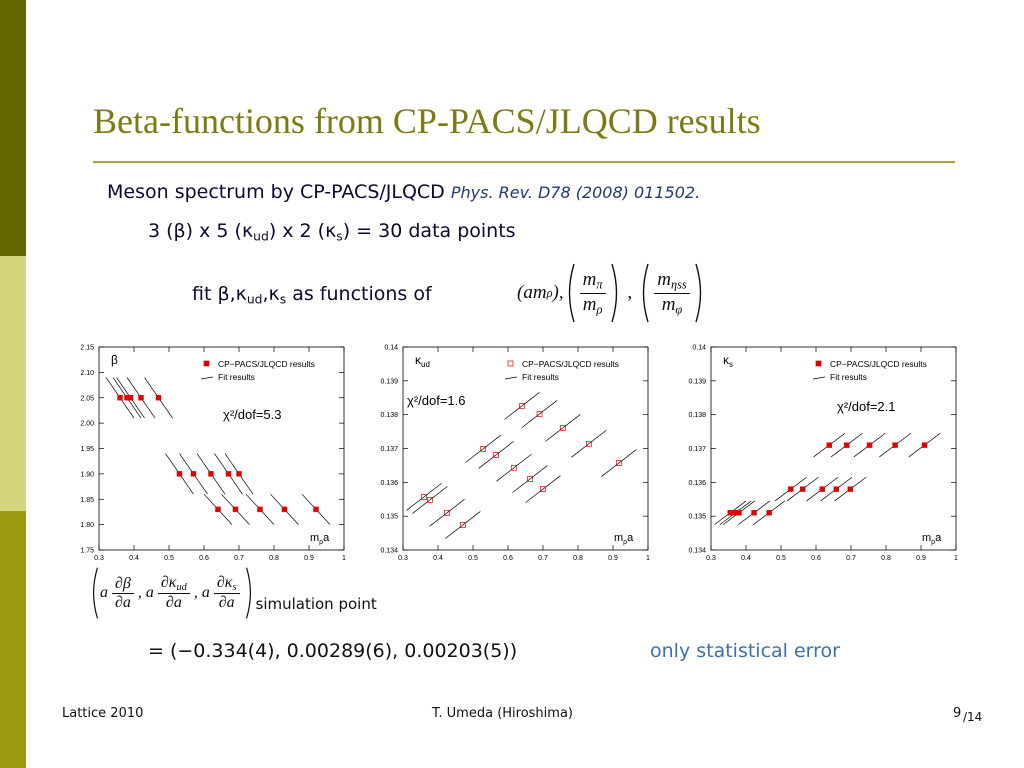 The width and height of the screenshot is (1024, 768). Describe the element at coordinates (866, 406) in the screenshot. I see `annotation: χ²/dof=2.1` at that location.